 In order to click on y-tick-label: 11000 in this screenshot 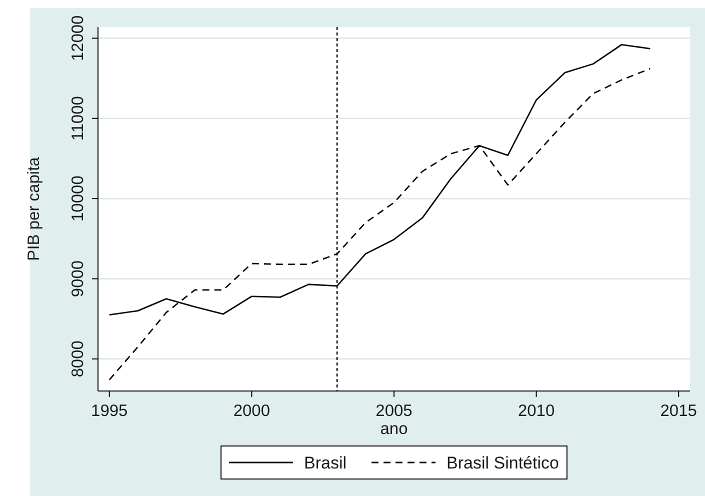, I will do `click(78, 118)`.